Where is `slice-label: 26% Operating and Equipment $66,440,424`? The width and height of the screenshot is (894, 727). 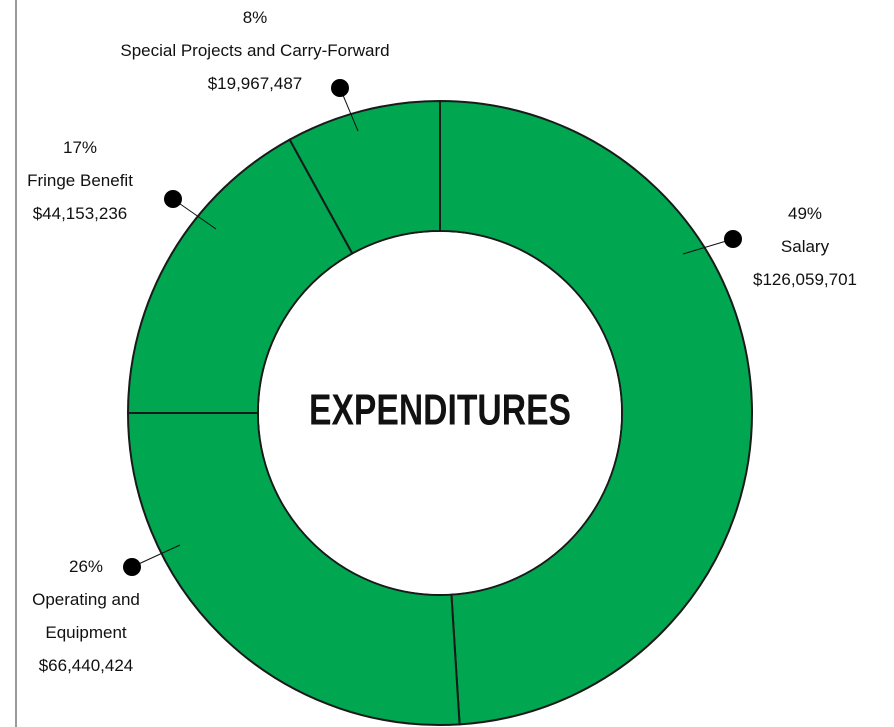
slice-label: 26% Operating and Equipment $66,440,424 is located at coordinates (86, 616).